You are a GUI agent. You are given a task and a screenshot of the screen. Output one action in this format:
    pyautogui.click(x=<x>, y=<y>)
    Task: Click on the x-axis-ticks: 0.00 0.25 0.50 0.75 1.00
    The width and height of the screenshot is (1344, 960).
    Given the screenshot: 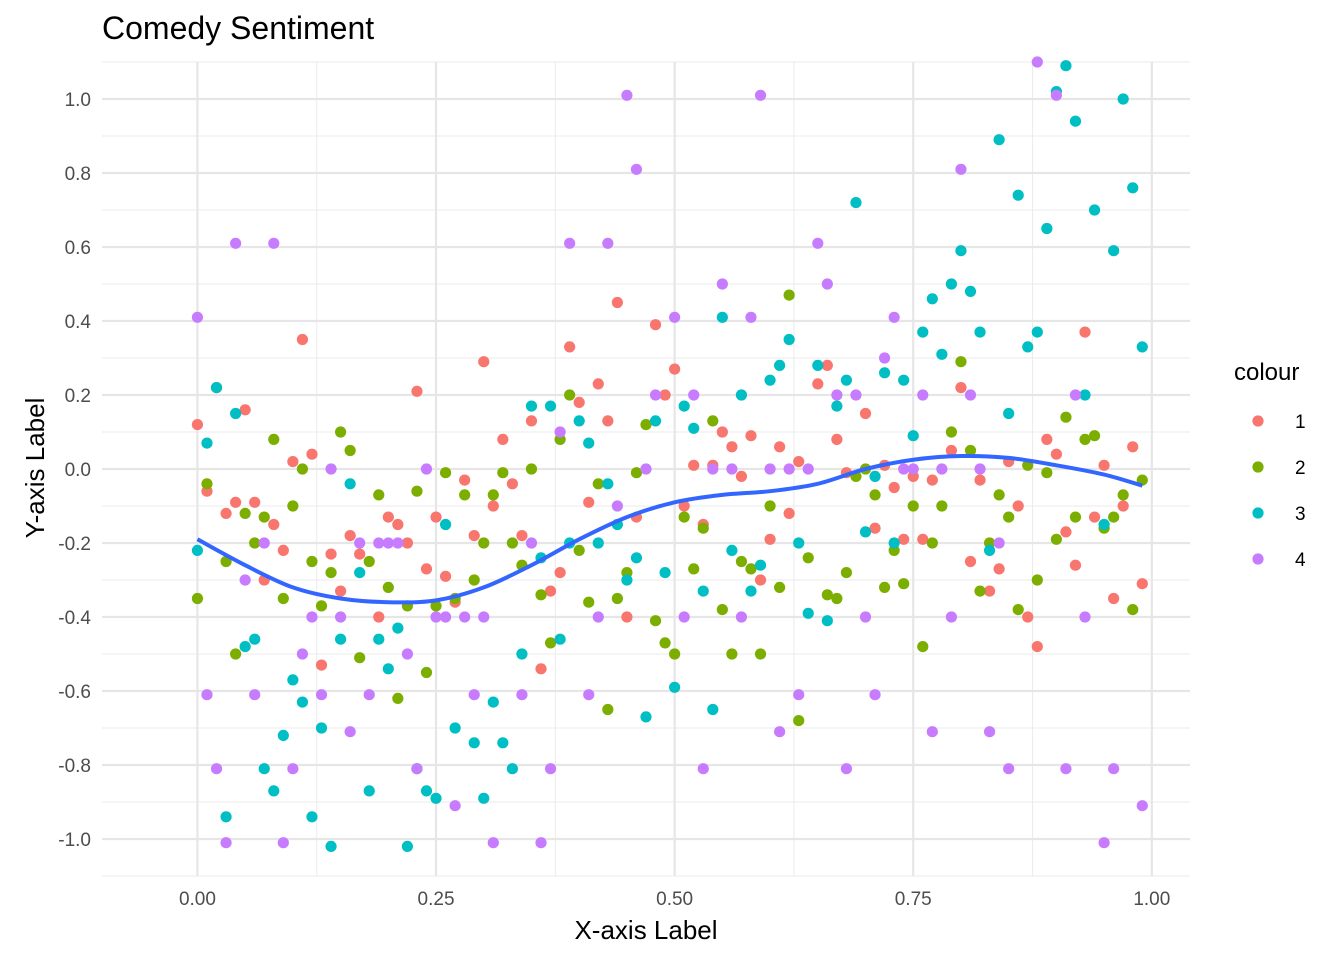 What is the action you would take?
    pyautogui.click(x=674, y=899)
    